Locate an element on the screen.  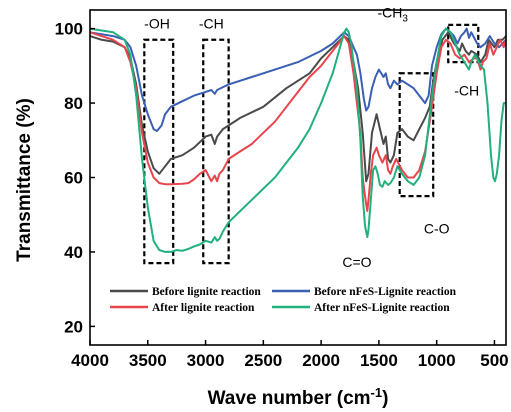
x-axis-title: Wave number (cm-1) is located at coordinates (298, 397).